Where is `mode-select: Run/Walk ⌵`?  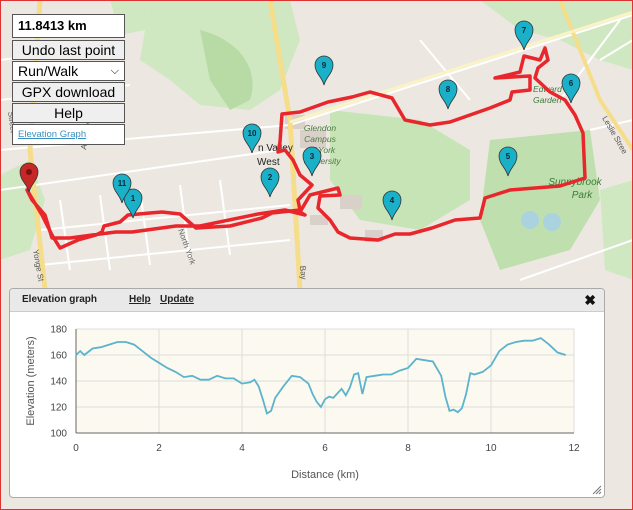
mode-select: Run/Walk ⌵ is located at coordinates (68, 71).